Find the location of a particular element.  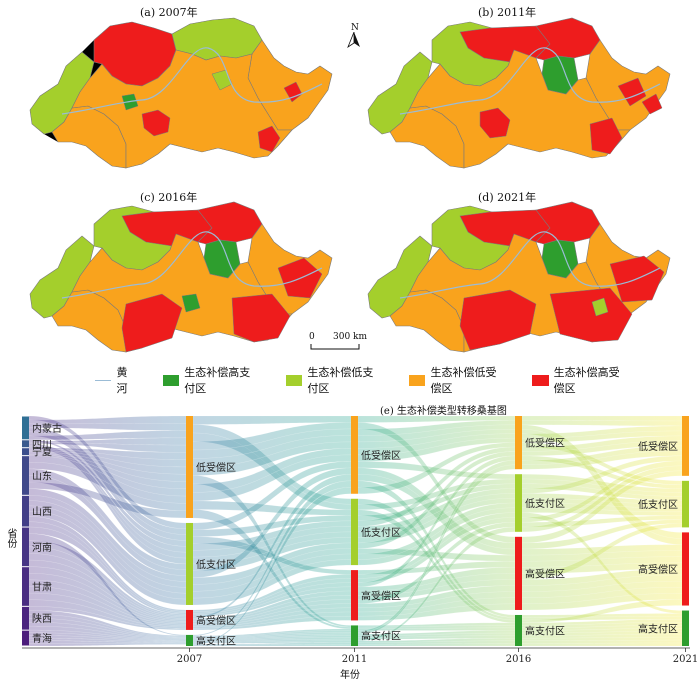

north-arrow-icon is located at coordinates (353, 40).